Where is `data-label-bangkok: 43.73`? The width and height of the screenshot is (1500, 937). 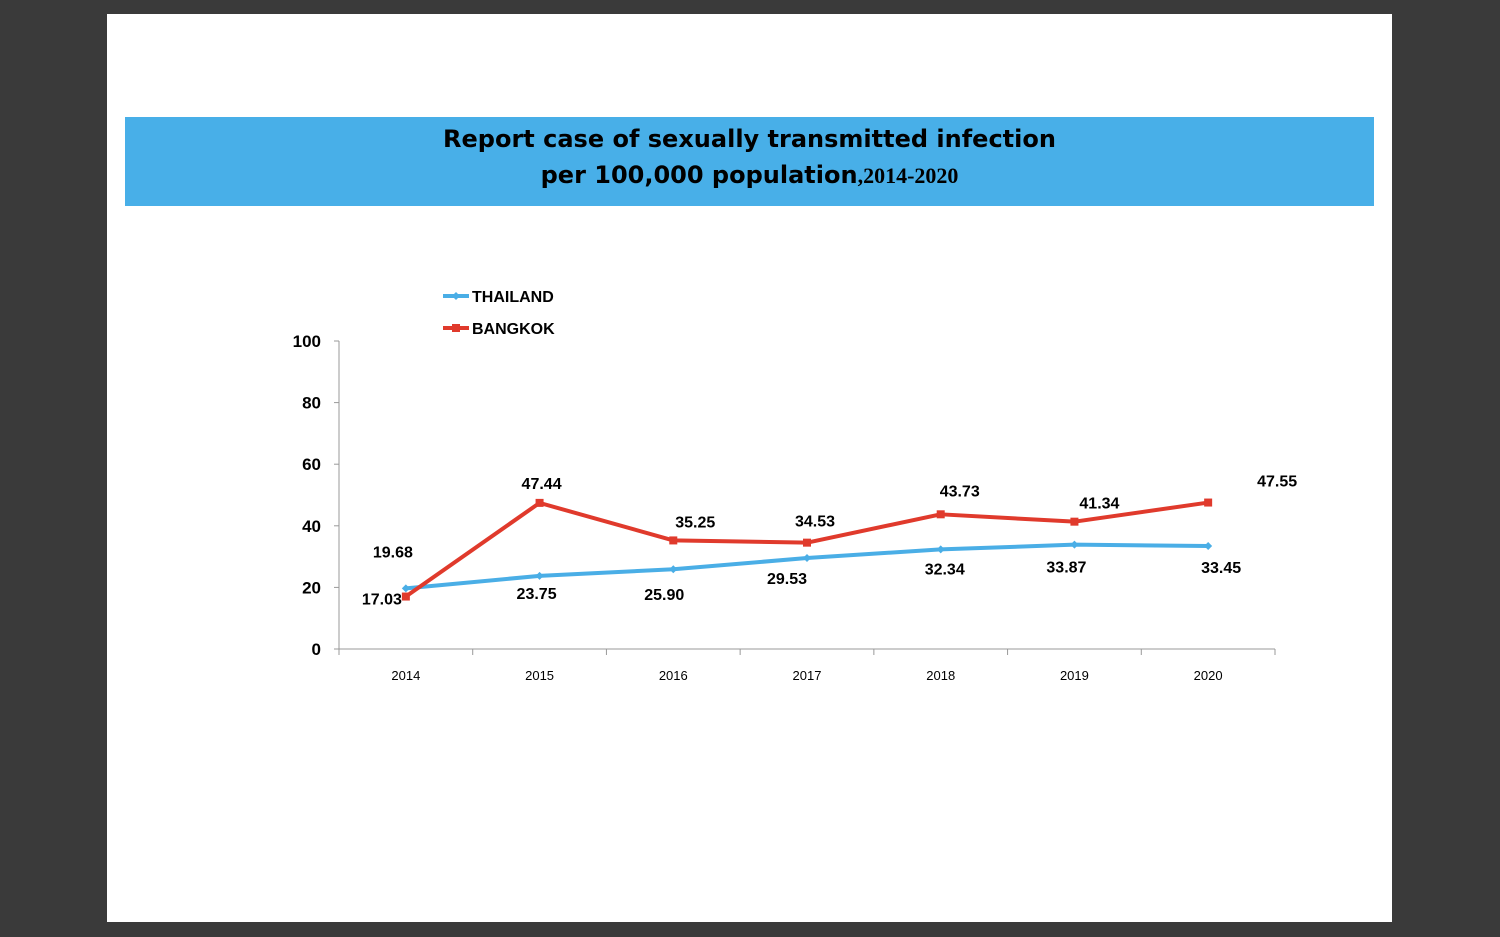 data-label-bangkok: 43.73 is located at coordinates (960, 491).